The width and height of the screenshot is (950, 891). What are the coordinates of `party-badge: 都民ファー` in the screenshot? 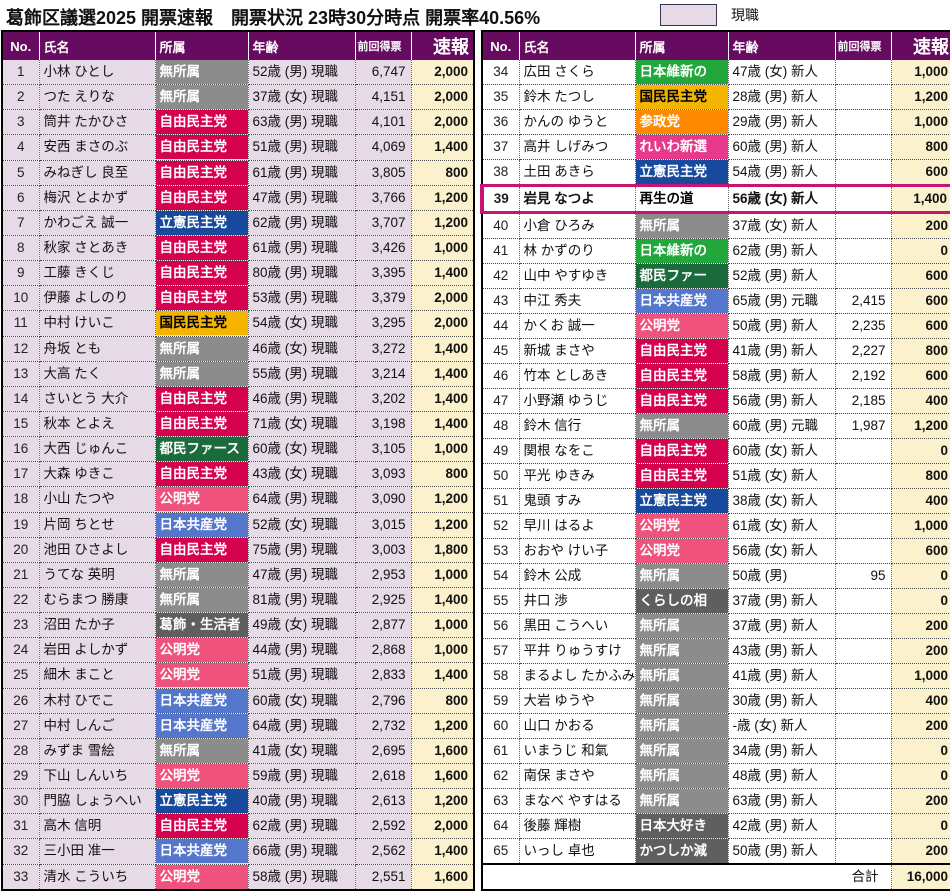 It's located at (681, 276).